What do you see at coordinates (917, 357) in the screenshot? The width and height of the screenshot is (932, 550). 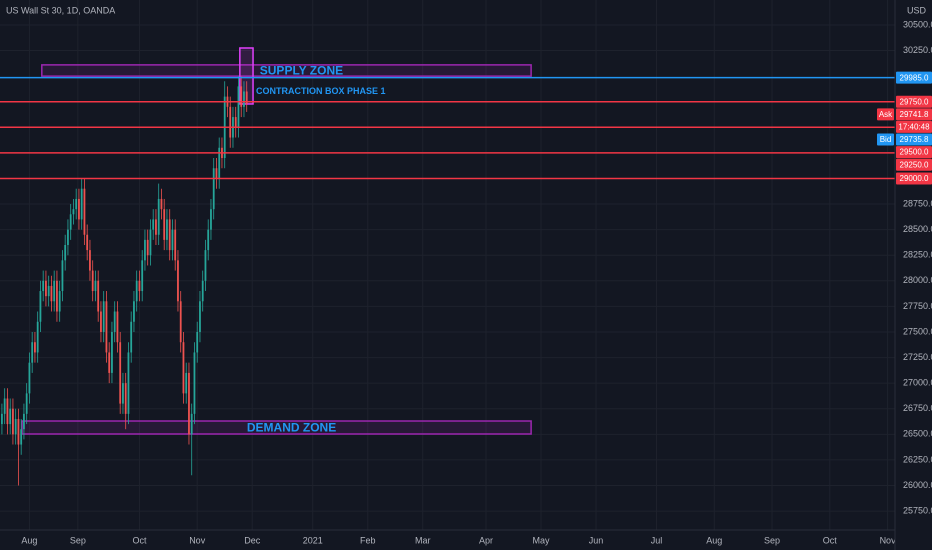 I see `y-tick-label: 27250.0` at bounding box center [917, 357].